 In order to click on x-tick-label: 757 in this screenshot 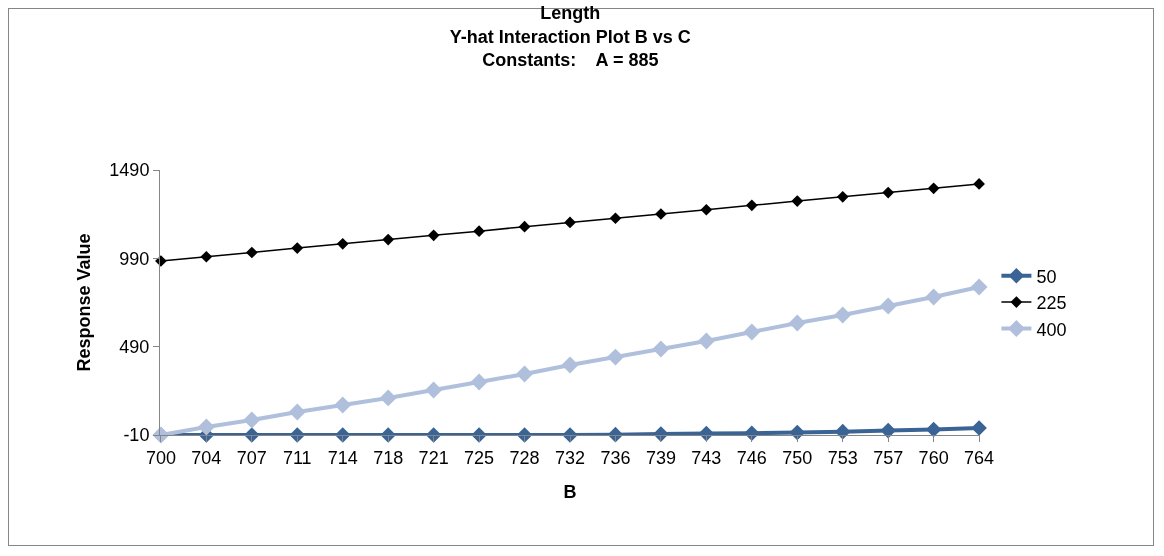, I will do `click(888, 457)`.